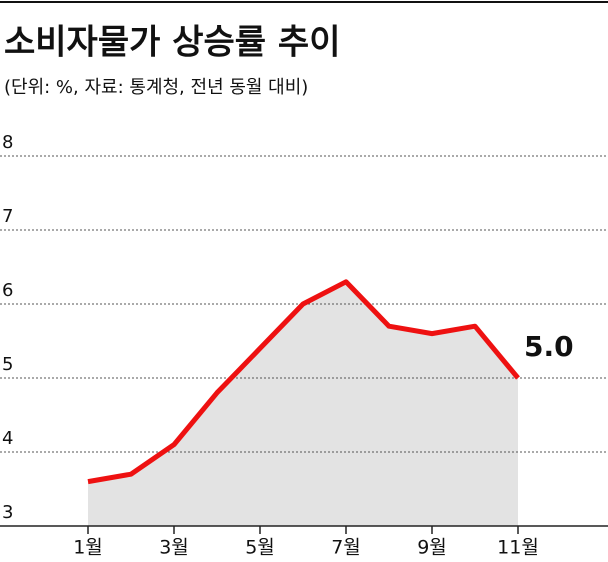 The height and width of the screenshot is (562, 608). I want to click on y-tick-label: 3, so click(7, 512).